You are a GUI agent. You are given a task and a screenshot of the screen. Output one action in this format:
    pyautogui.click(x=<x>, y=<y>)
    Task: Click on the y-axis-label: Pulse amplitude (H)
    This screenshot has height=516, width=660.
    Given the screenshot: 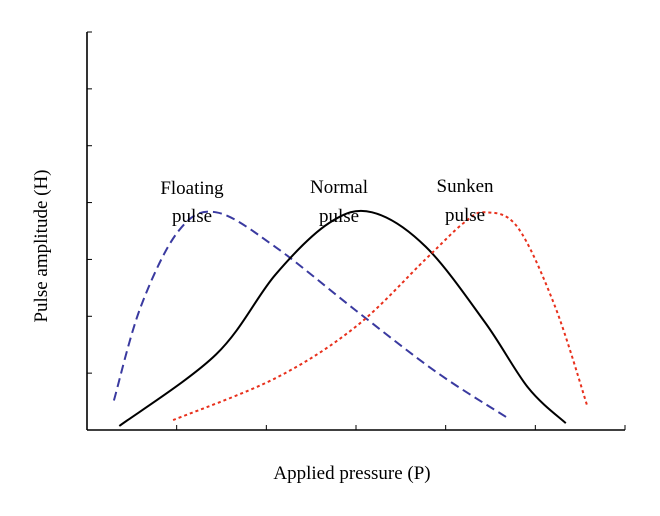 What is the action you would take?
    pyautogui.click(x=41, y=245)
    